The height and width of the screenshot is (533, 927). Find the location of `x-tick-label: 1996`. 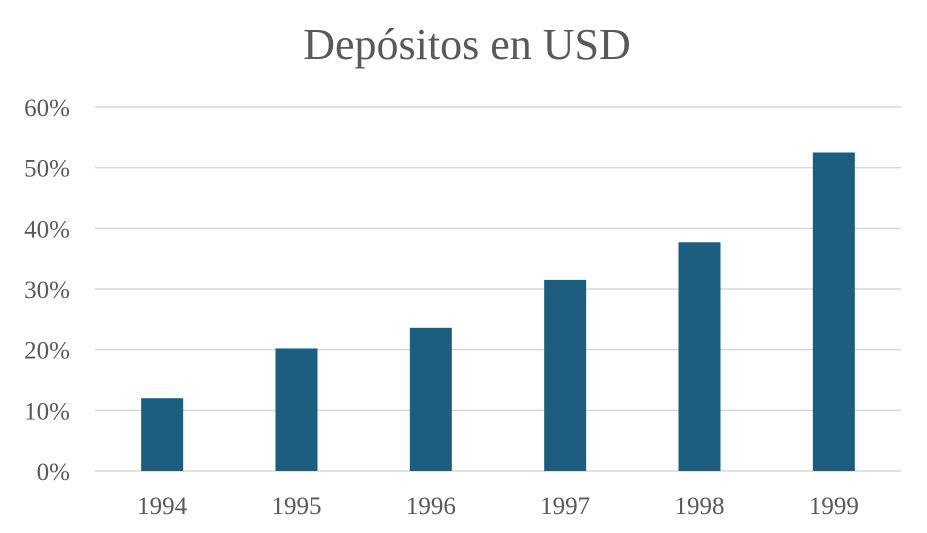

x-tick-label: 1996 is located at coordinates (431, 506).